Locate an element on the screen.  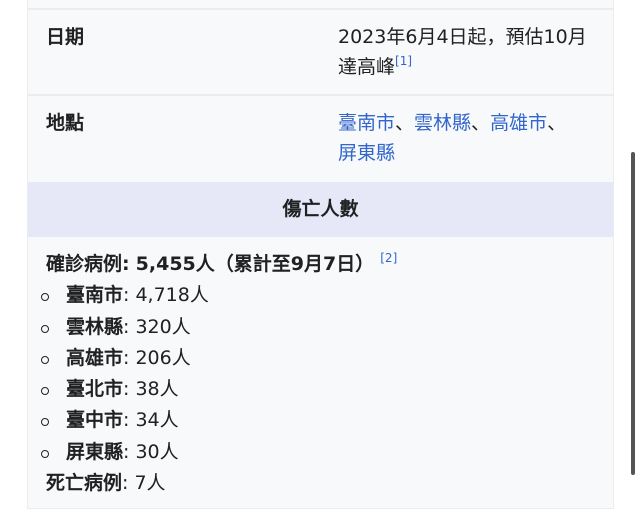
location-label: 地點 is located at coordinates (65, 123).